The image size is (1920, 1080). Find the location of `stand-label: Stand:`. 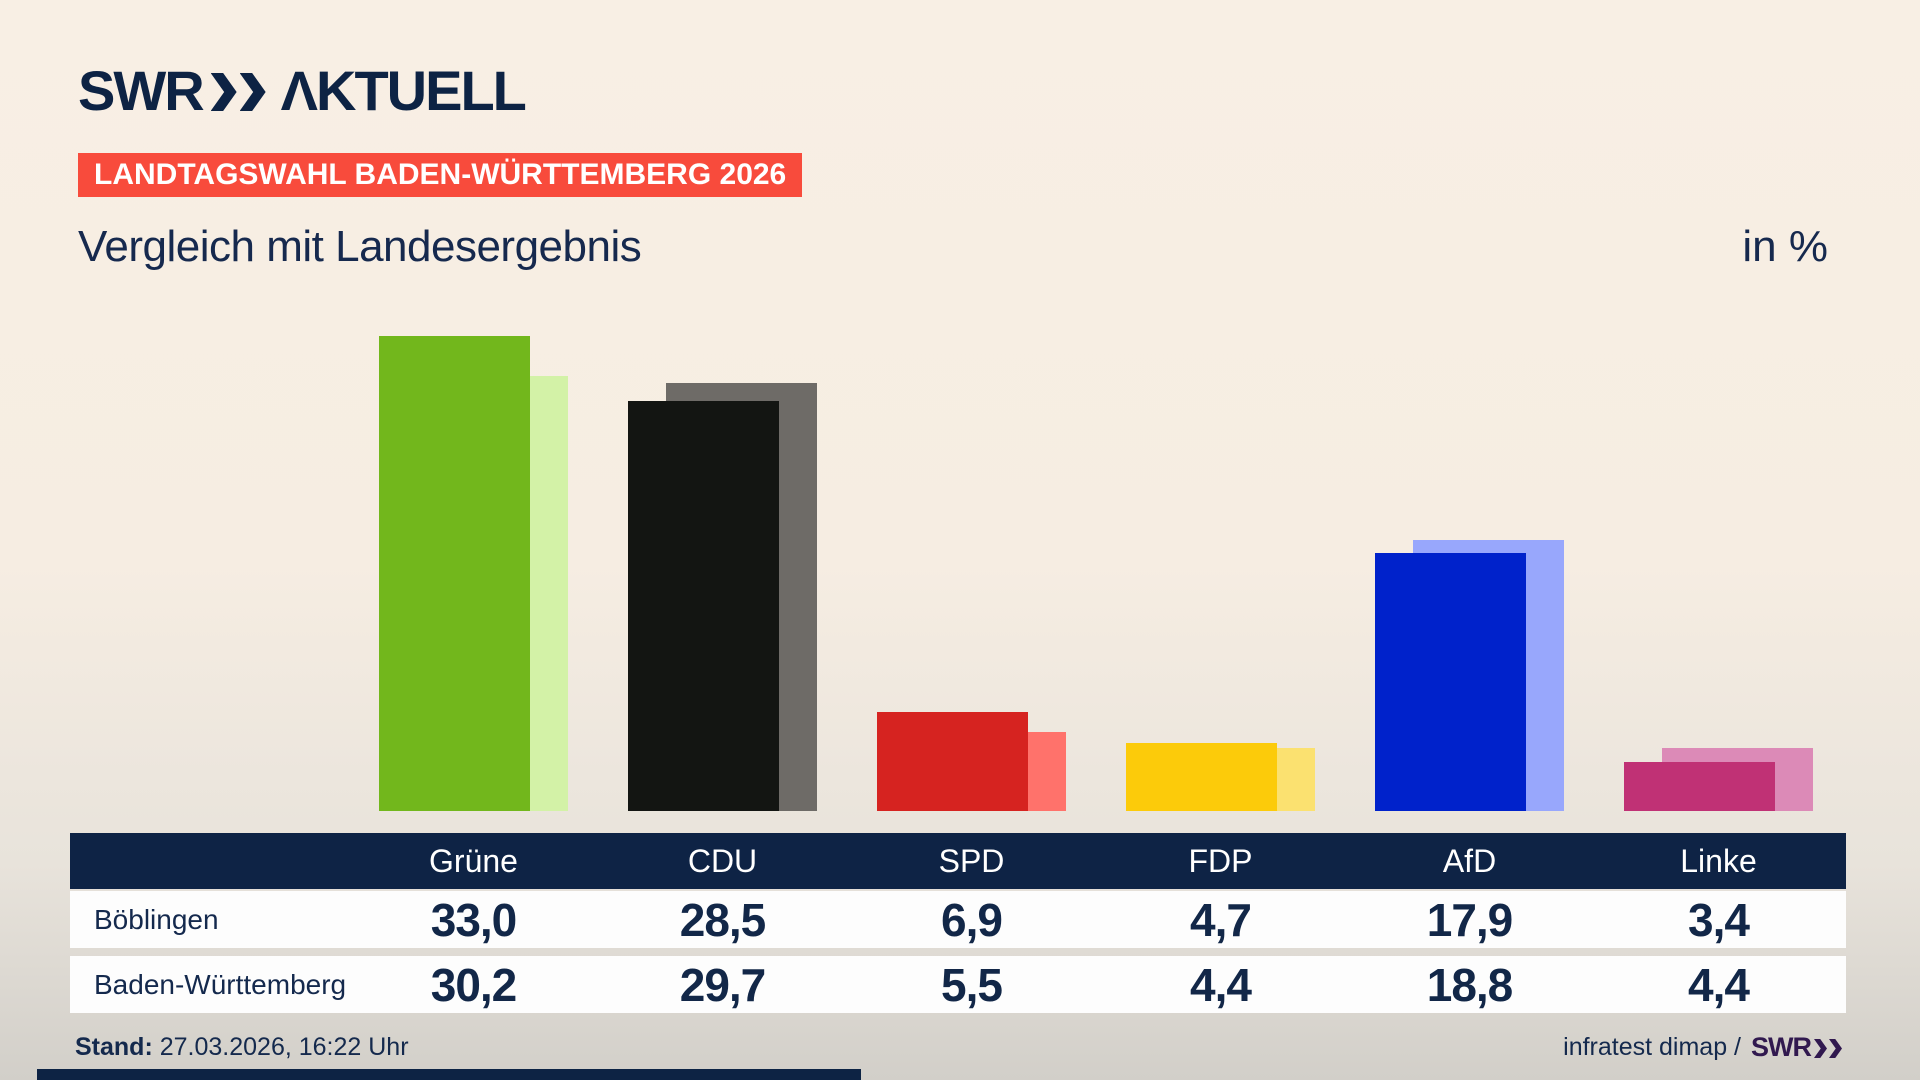

stand-label: Stand: is located at coordinates (114, 1047).